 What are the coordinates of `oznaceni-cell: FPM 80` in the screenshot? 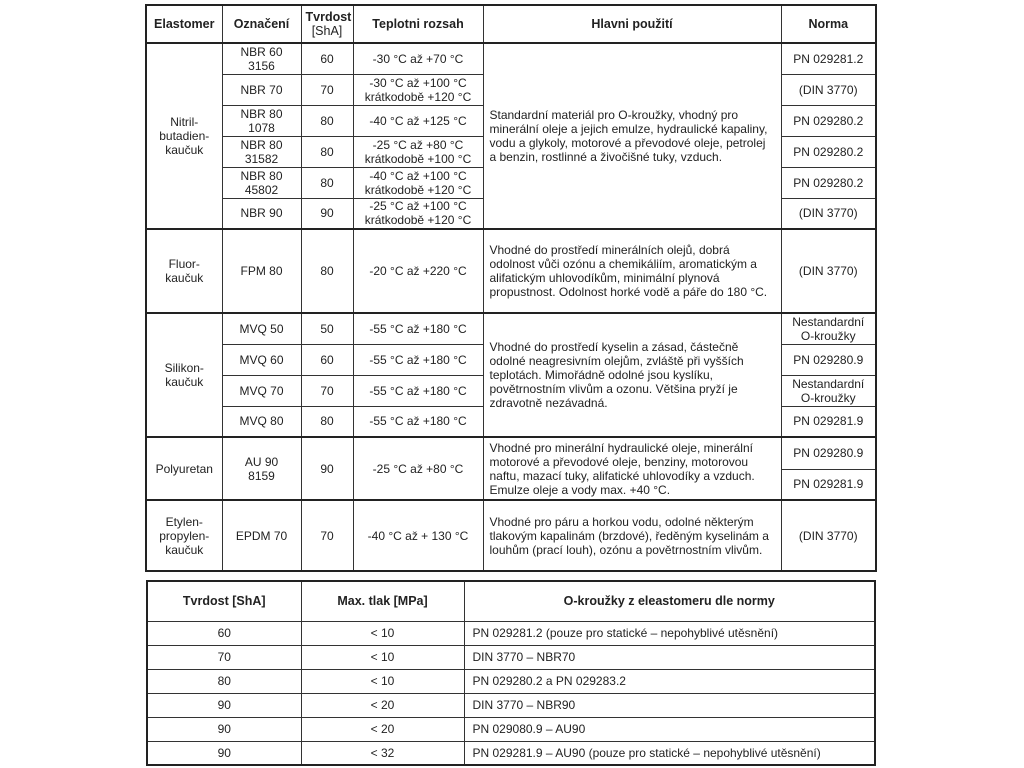 It's located at (261, 271).